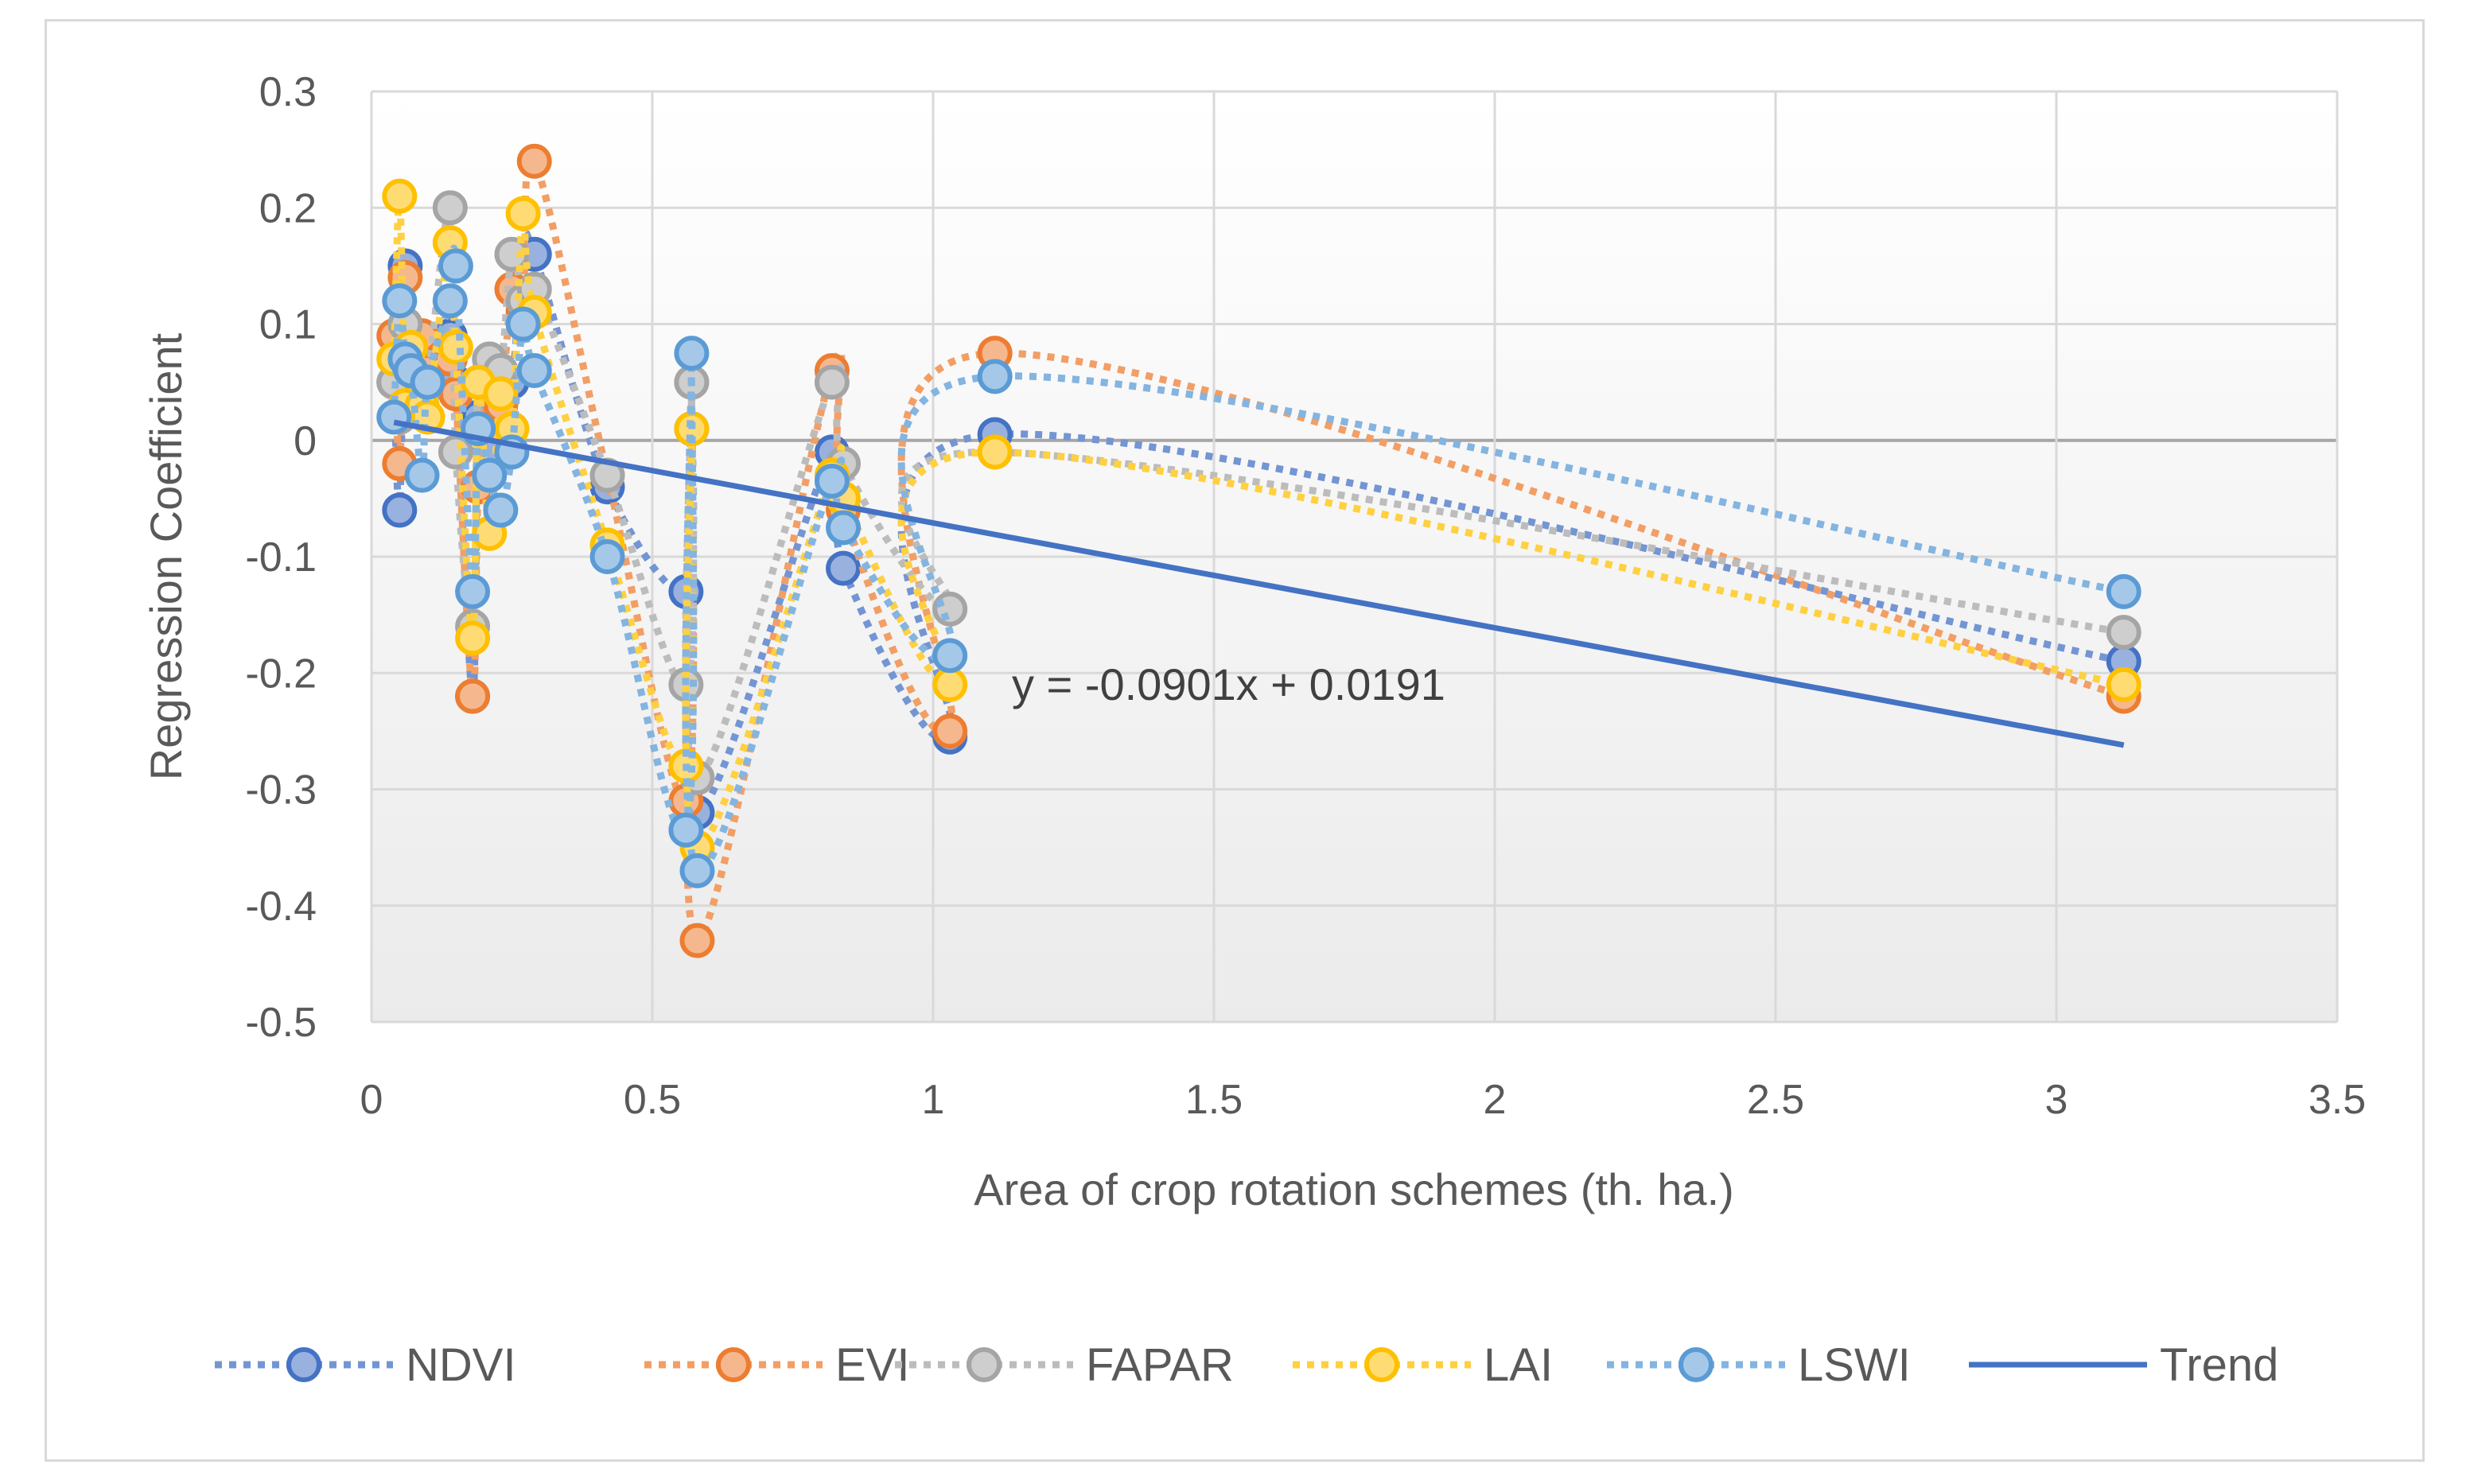  I want to click on x-tick-label: 0.5, so click(652, 1100).